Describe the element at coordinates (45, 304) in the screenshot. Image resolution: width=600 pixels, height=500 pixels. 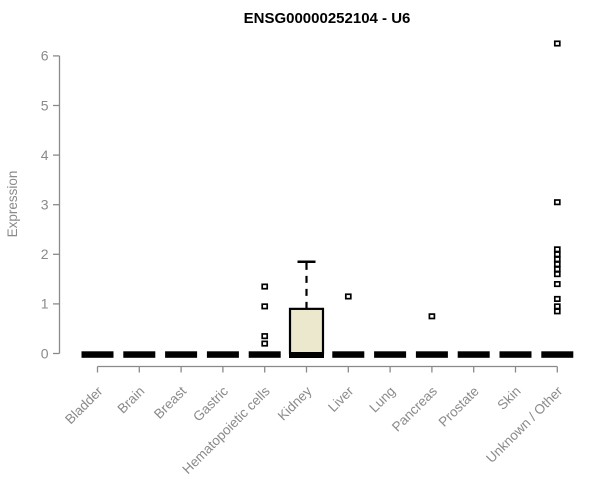
I see `y-tick-label: 1` at that location.